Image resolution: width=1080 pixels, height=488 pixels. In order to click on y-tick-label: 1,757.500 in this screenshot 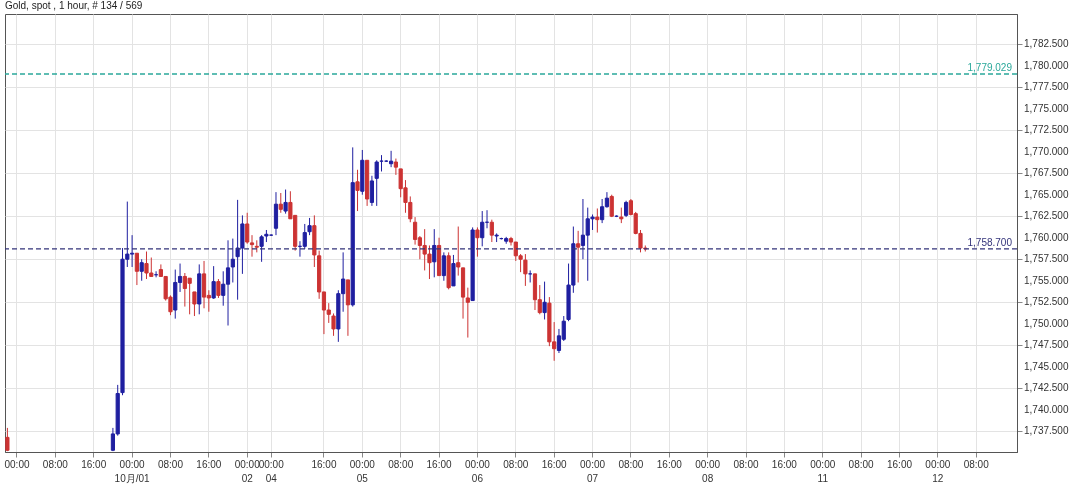, I will do `click(1046, 259)`.